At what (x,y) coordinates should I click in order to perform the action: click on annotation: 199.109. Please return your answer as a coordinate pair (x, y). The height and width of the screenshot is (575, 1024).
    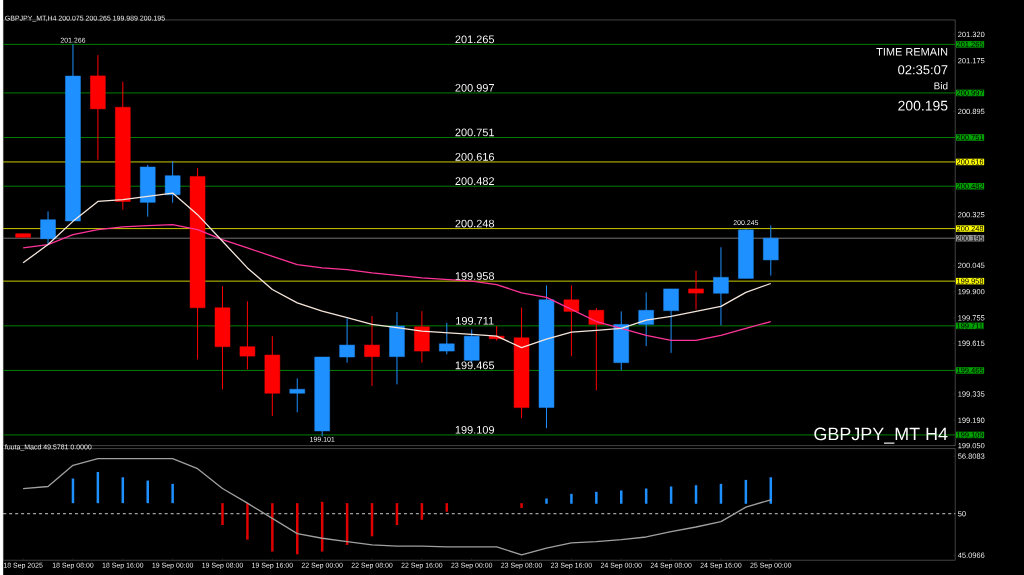
    Looking at the image, I should click on (475, 429).